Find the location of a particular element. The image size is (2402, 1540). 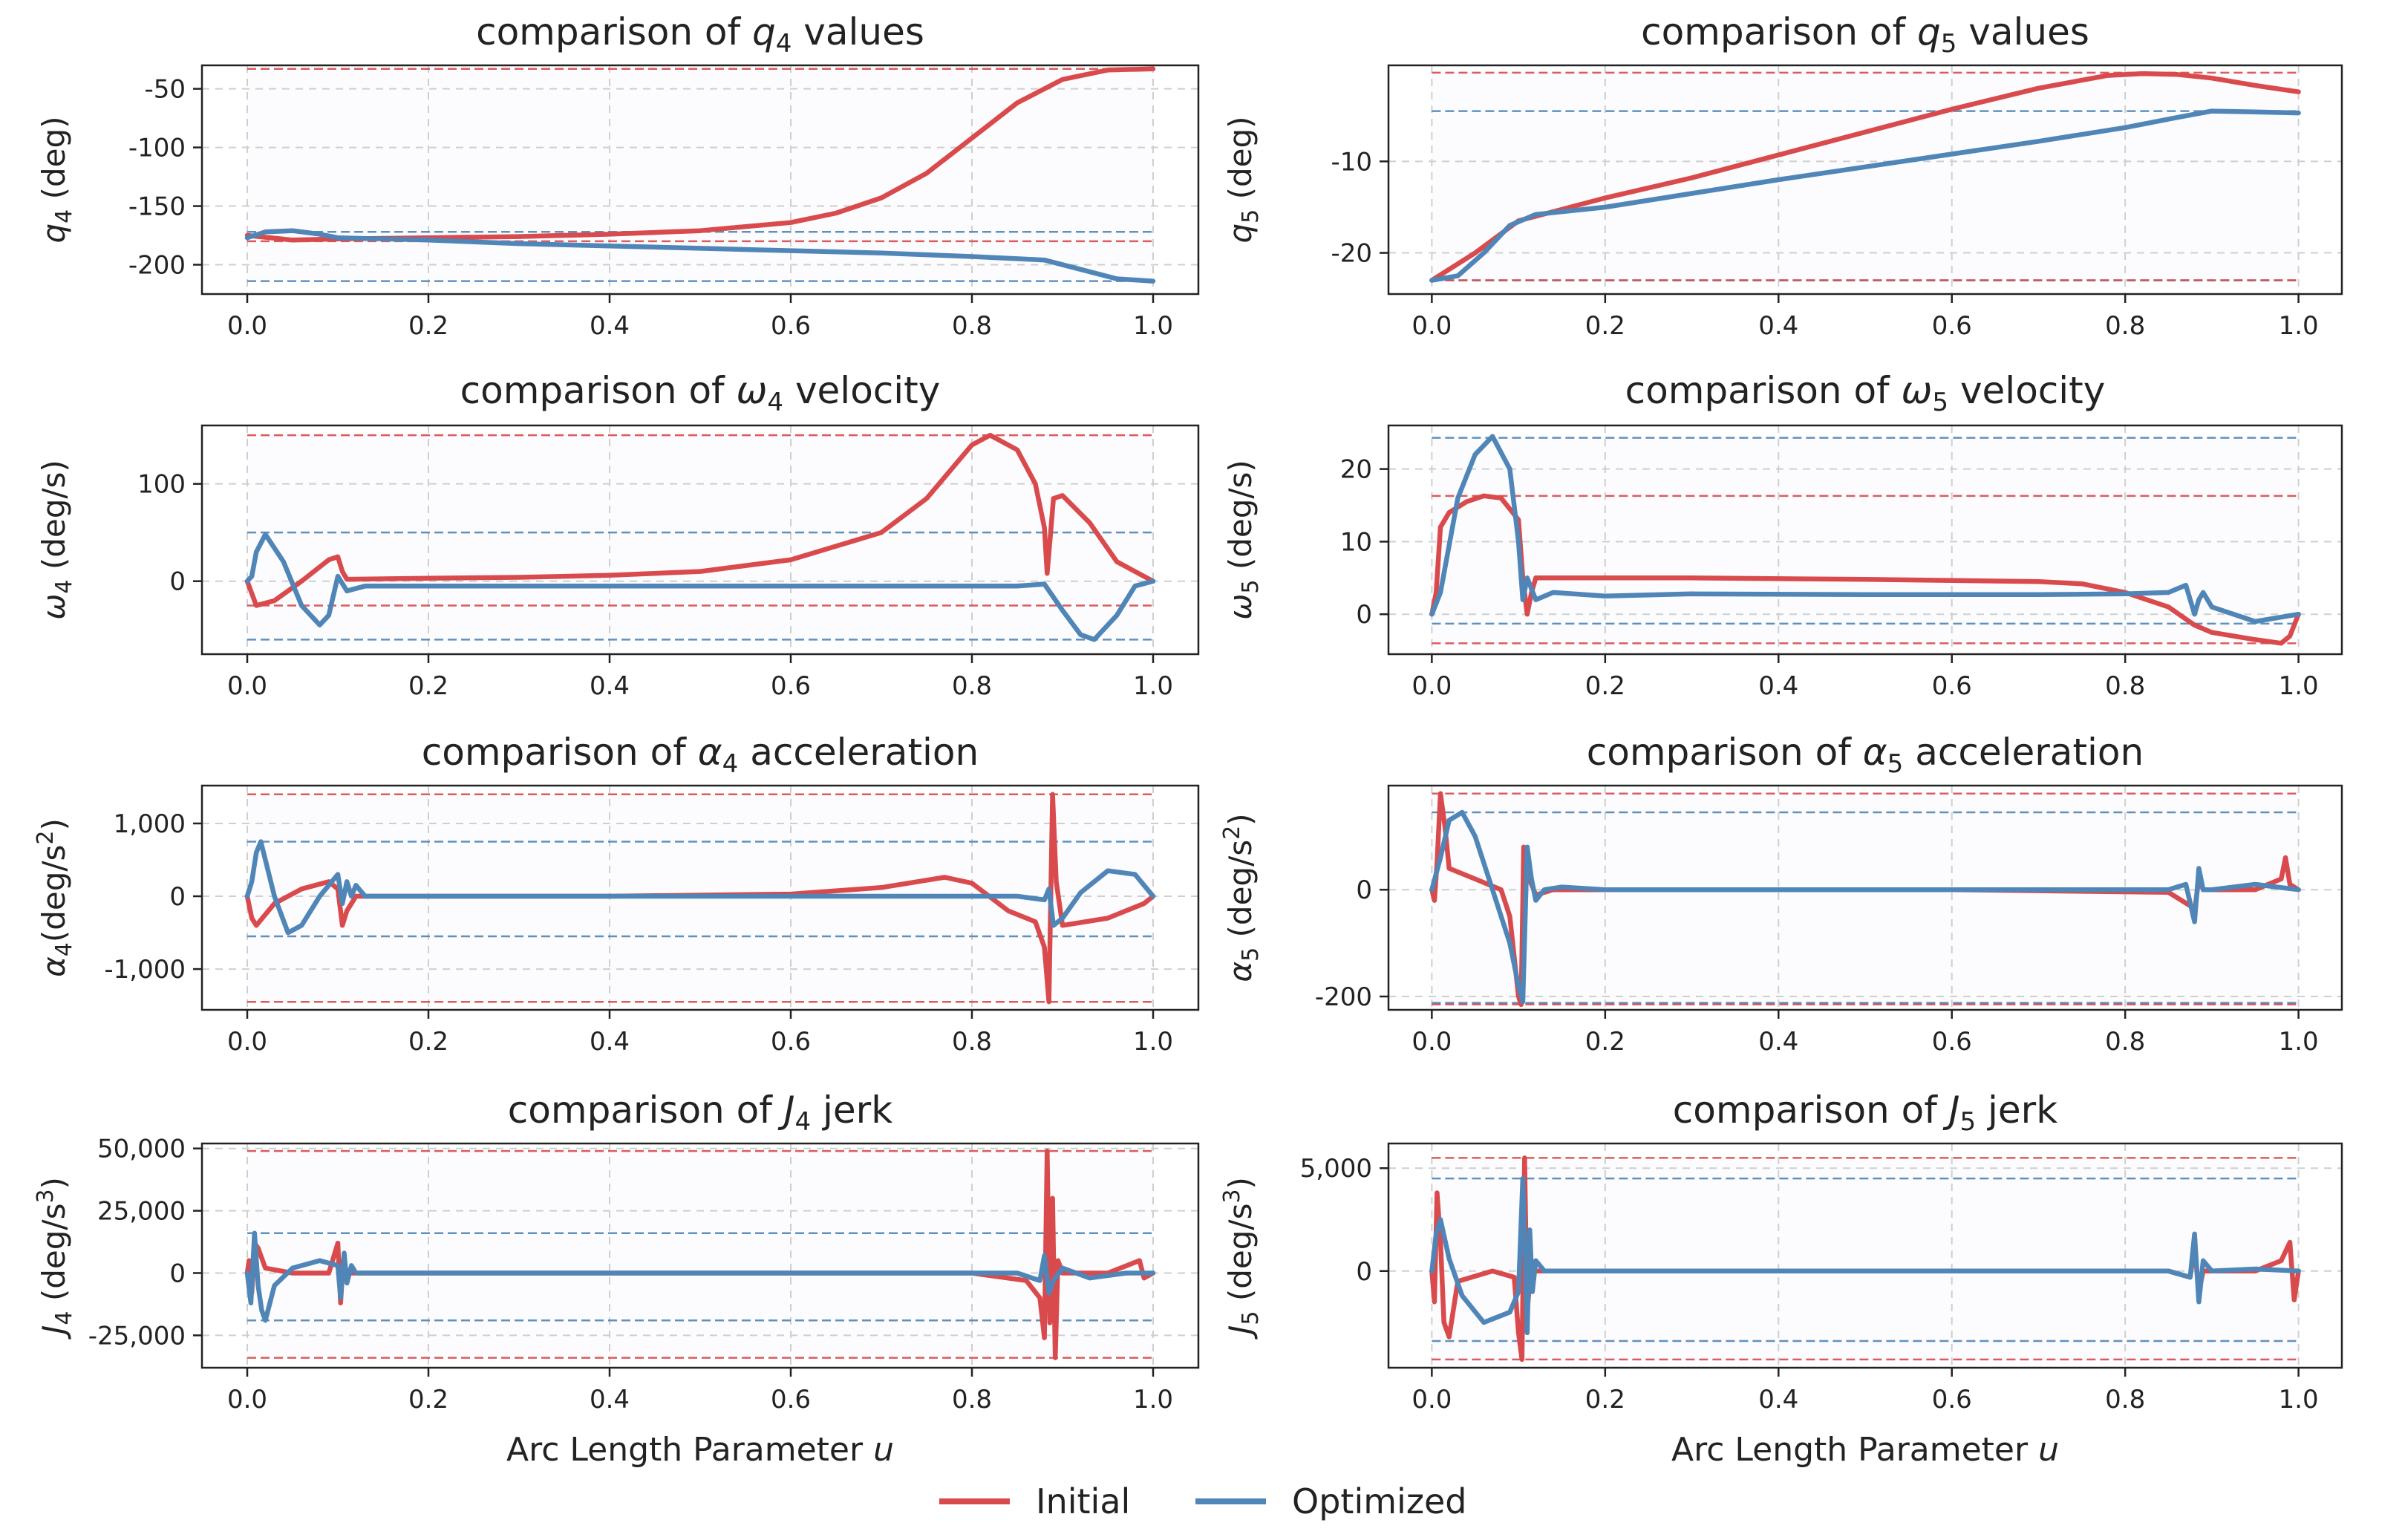

legend: Initial Optimized is located at coordinates (1202, 1501).